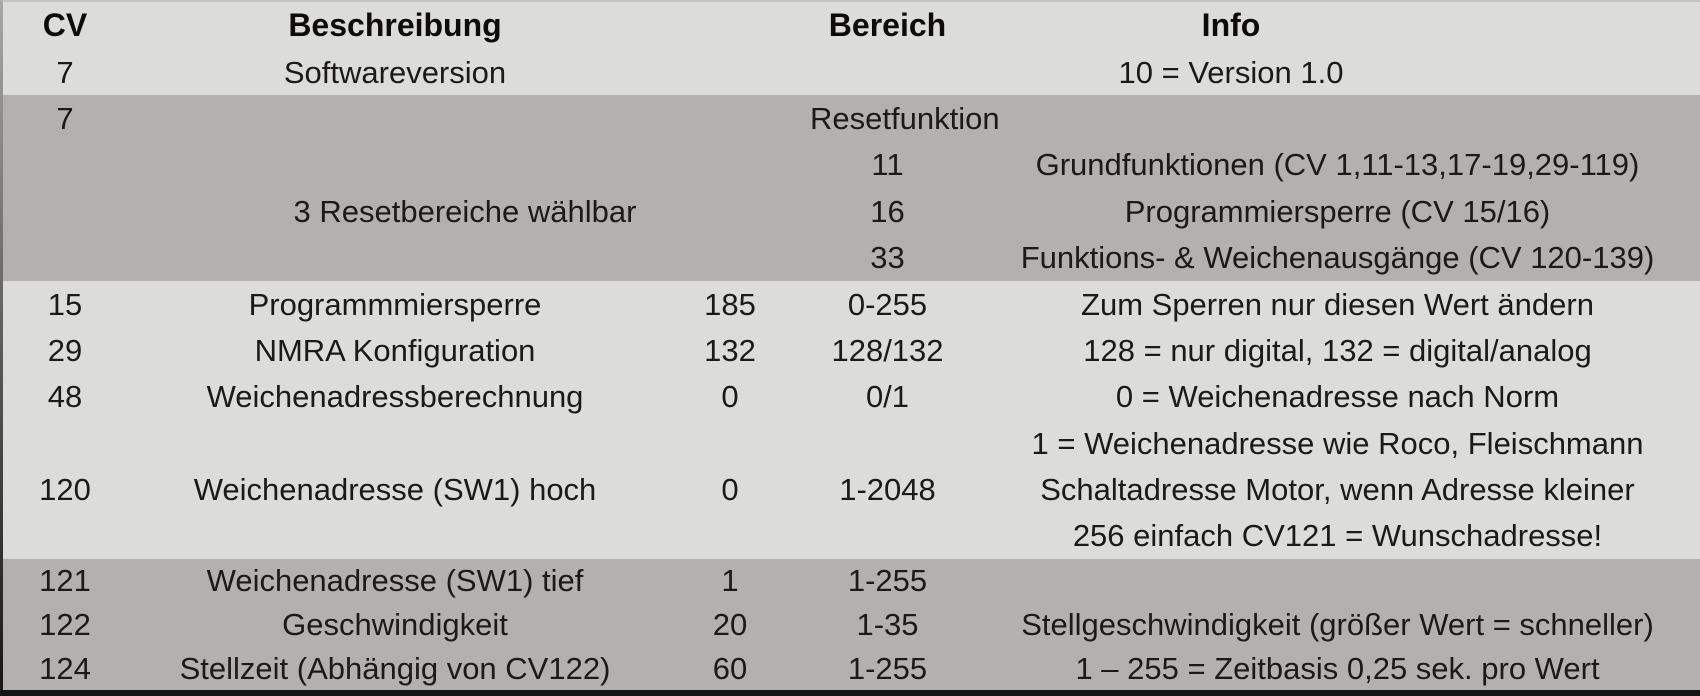 The height and width of the screenshot is (696, 1700). I want to click on reset-title: Resetfunktion, so click(905, 118).